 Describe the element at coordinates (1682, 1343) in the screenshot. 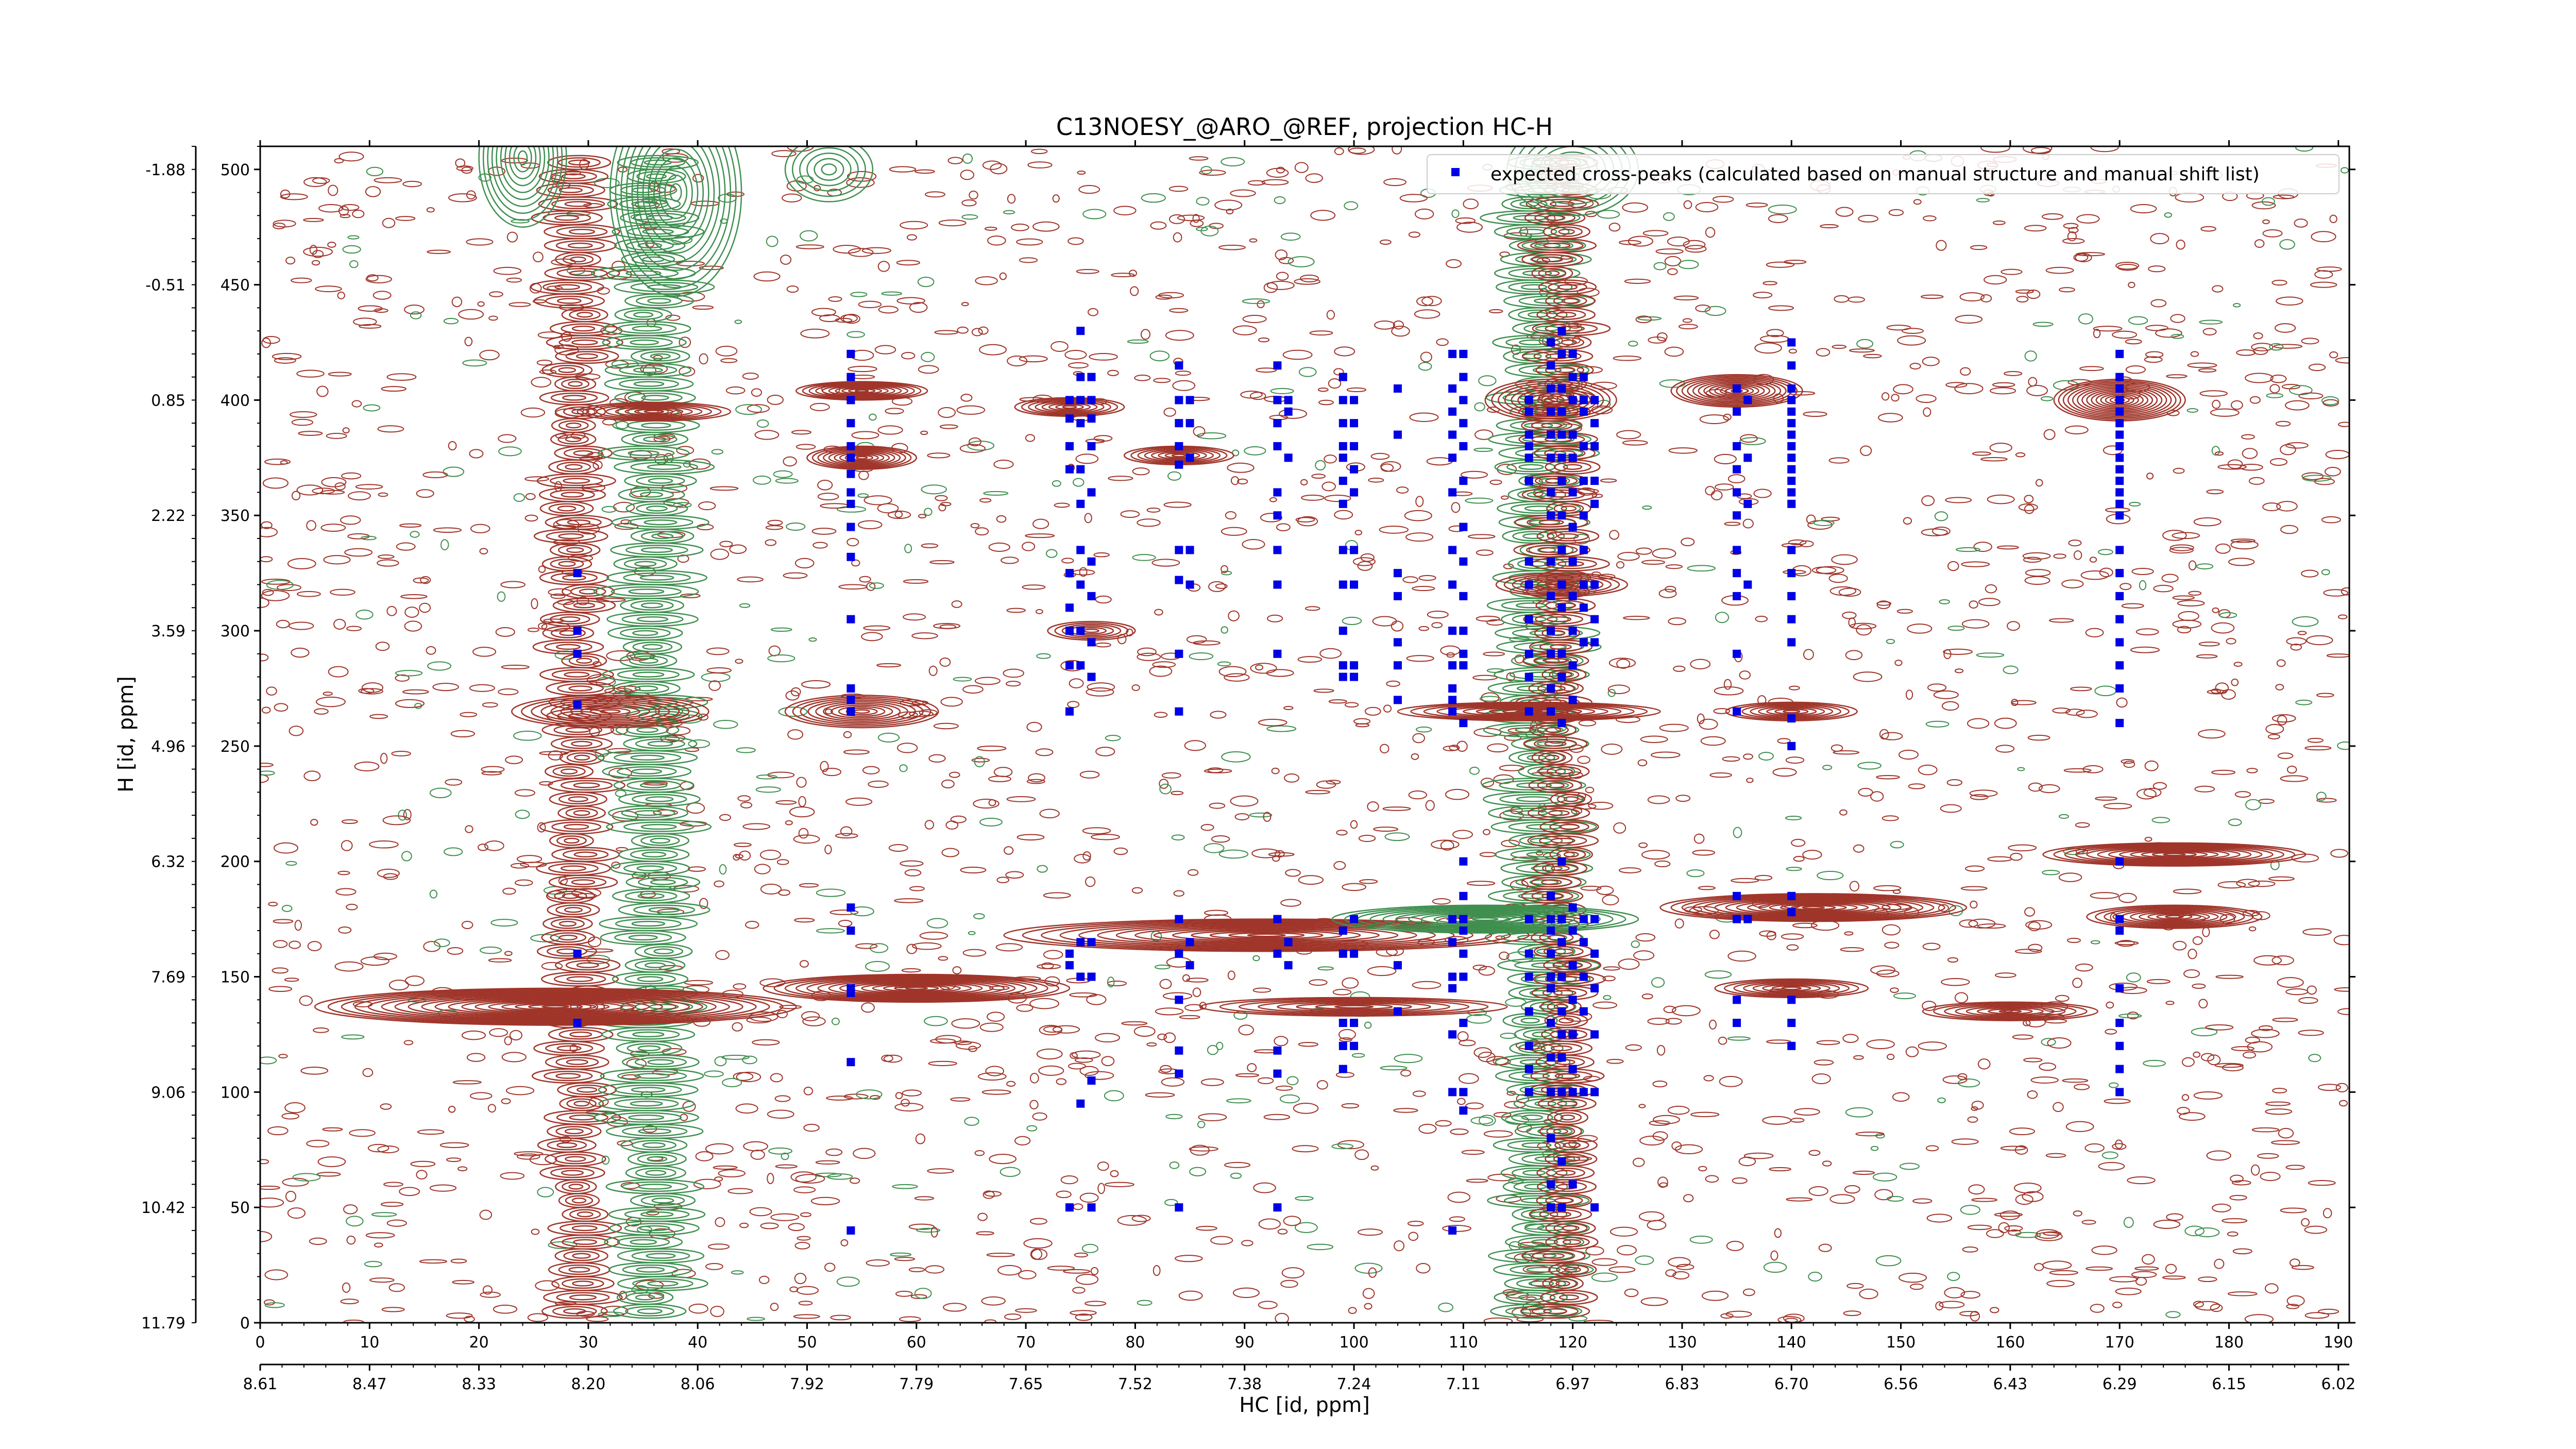

I see `x-tick-label: 130` at that location.